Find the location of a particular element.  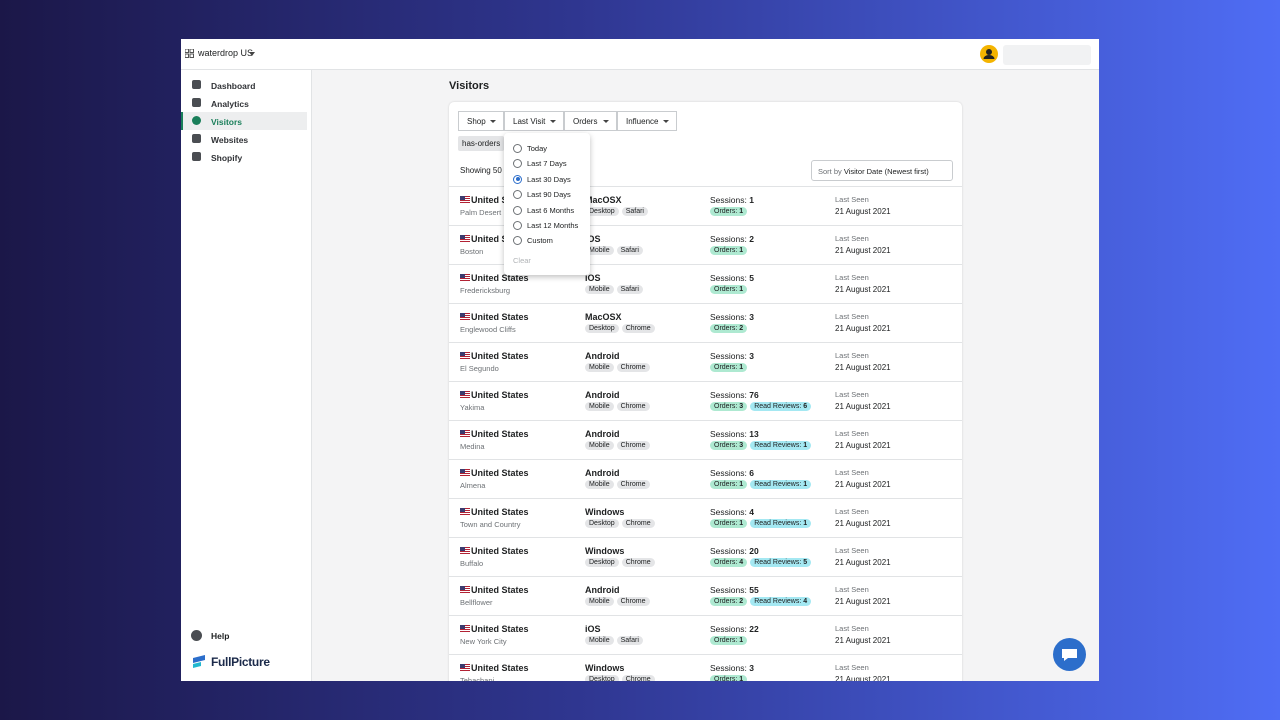

orders-value: 4 is located at coordinates (741, 562).